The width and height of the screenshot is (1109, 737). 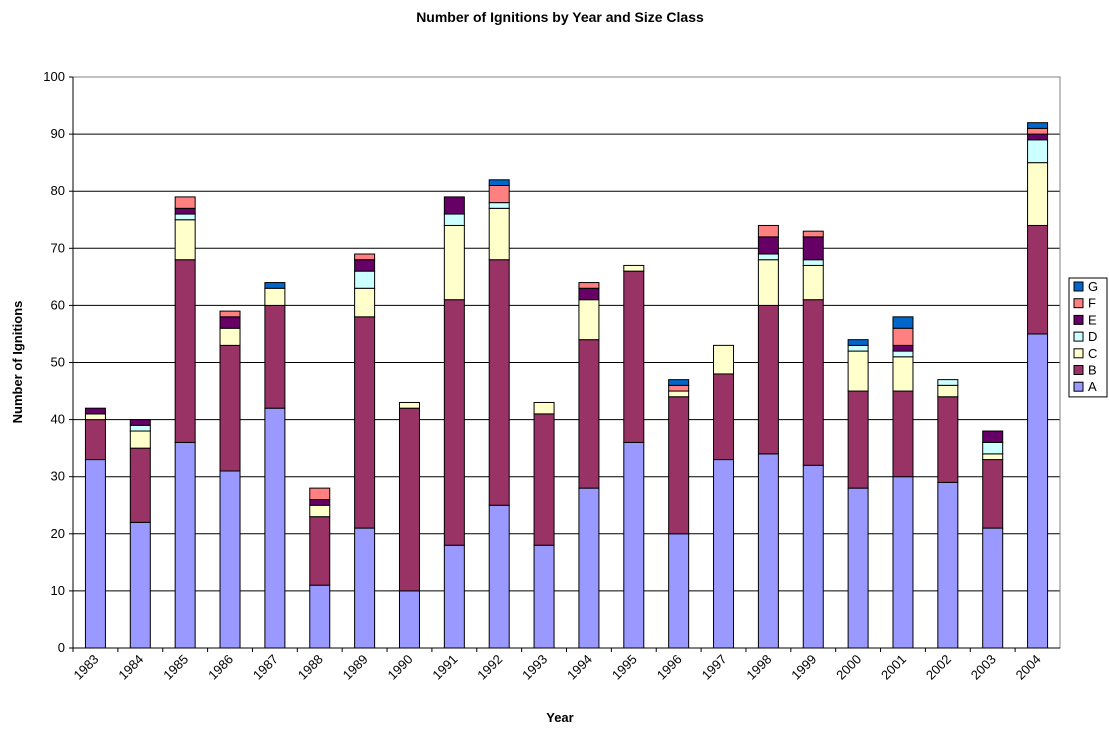 What do you see at coordinates (58, 590) in the screenshot?
I see `y-tick-label: 10` at bounding box center [58, 590].